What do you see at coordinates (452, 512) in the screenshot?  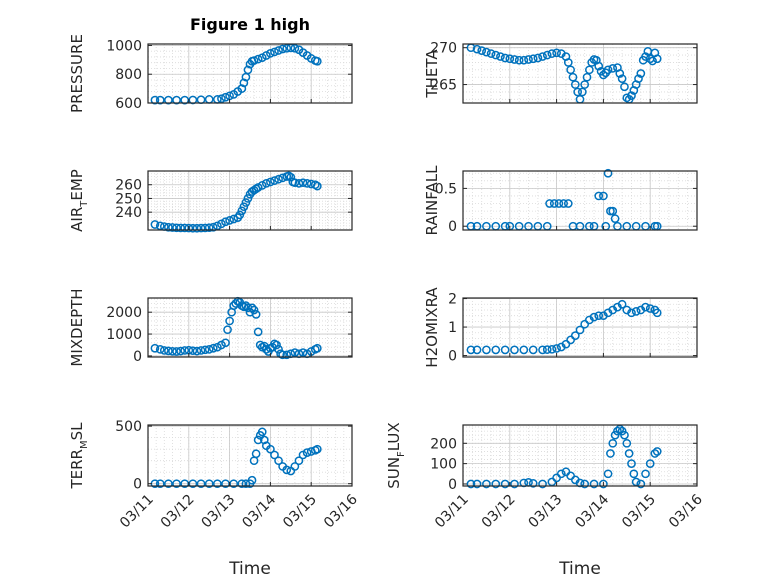 I see `x-tick-label: 03/11` at bounding box center [452, 512].